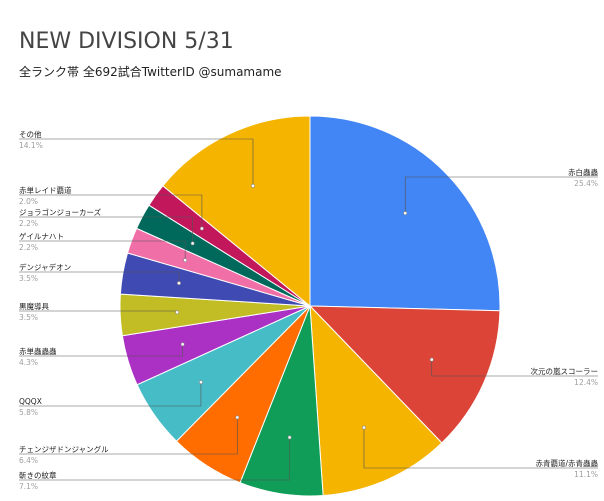 The height and width of the screenshot is (501, 604). Describe the element at coordinates (64, 449) in the screenshot. I see `slice-label: チェンジザドンジャングル` at that location.